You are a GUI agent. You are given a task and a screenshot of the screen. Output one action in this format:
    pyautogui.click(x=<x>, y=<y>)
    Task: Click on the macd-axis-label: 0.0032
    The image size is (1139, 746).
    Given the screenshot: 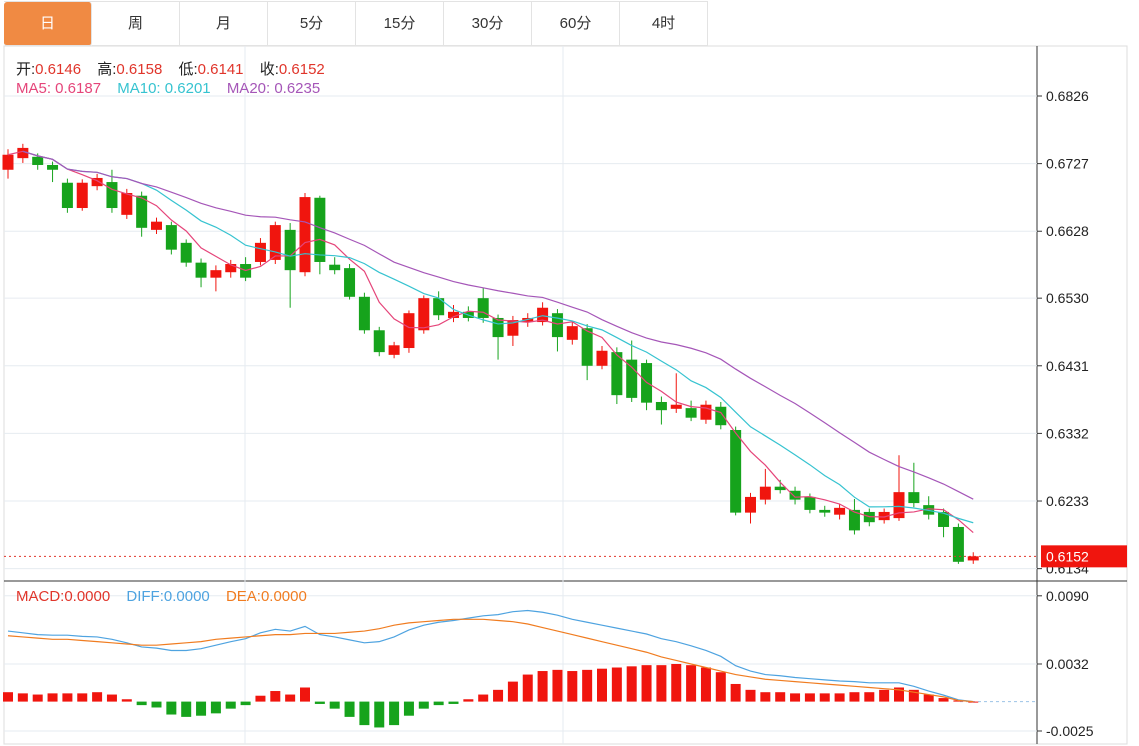 What is the action you would take?
    pyautogui.click(x=1067, y=664)
    